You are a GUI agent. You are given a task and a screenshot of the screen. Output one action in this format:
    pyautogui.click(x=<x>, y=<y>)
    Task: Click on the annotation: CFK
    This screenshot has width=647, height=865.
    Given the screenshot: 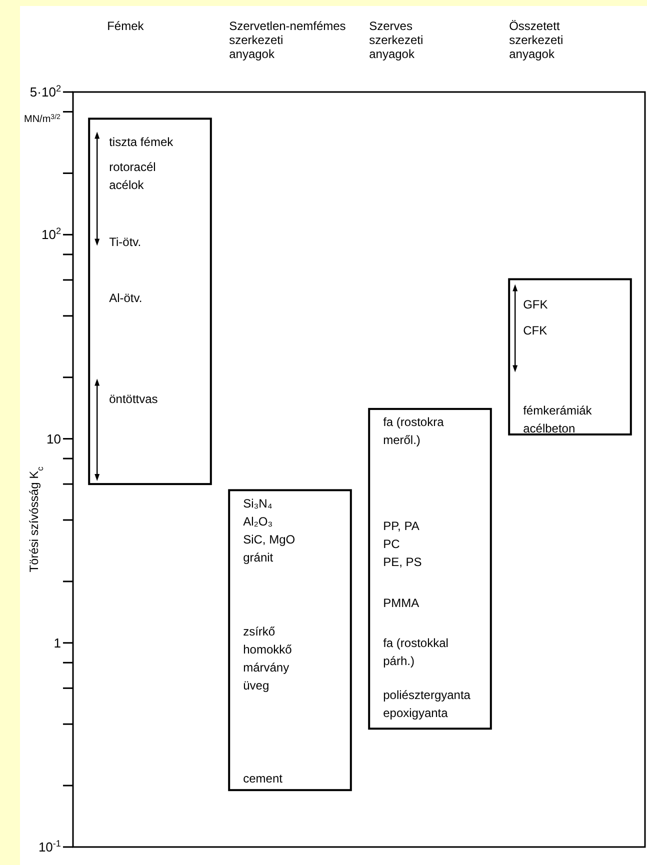 What is the action you would take?
    pyautogui.click(x=535, y=330)
    